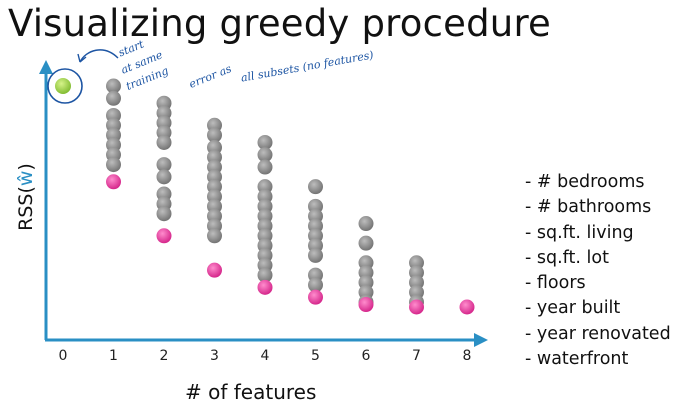 The width and height of the screenshot is (691, 411). I want to click on feature-item: sq.ft. lot, so click(598, 258).